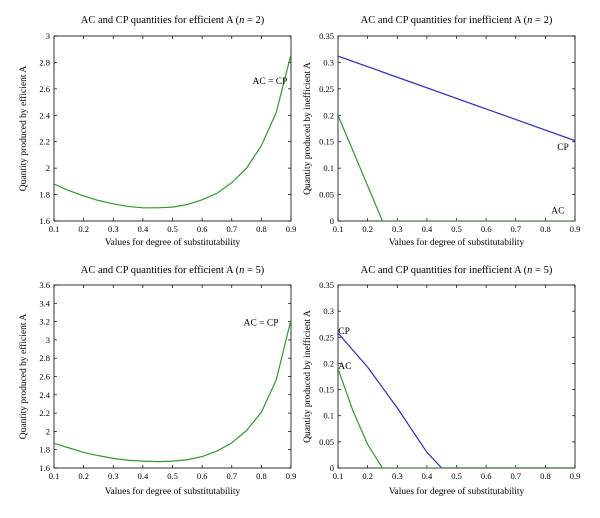 The image size is (600, 518). What do you see at coordinates (44, 395) in the screenshot?
I see `y-tick-label: 2.4` at bounding box center [44, 395].